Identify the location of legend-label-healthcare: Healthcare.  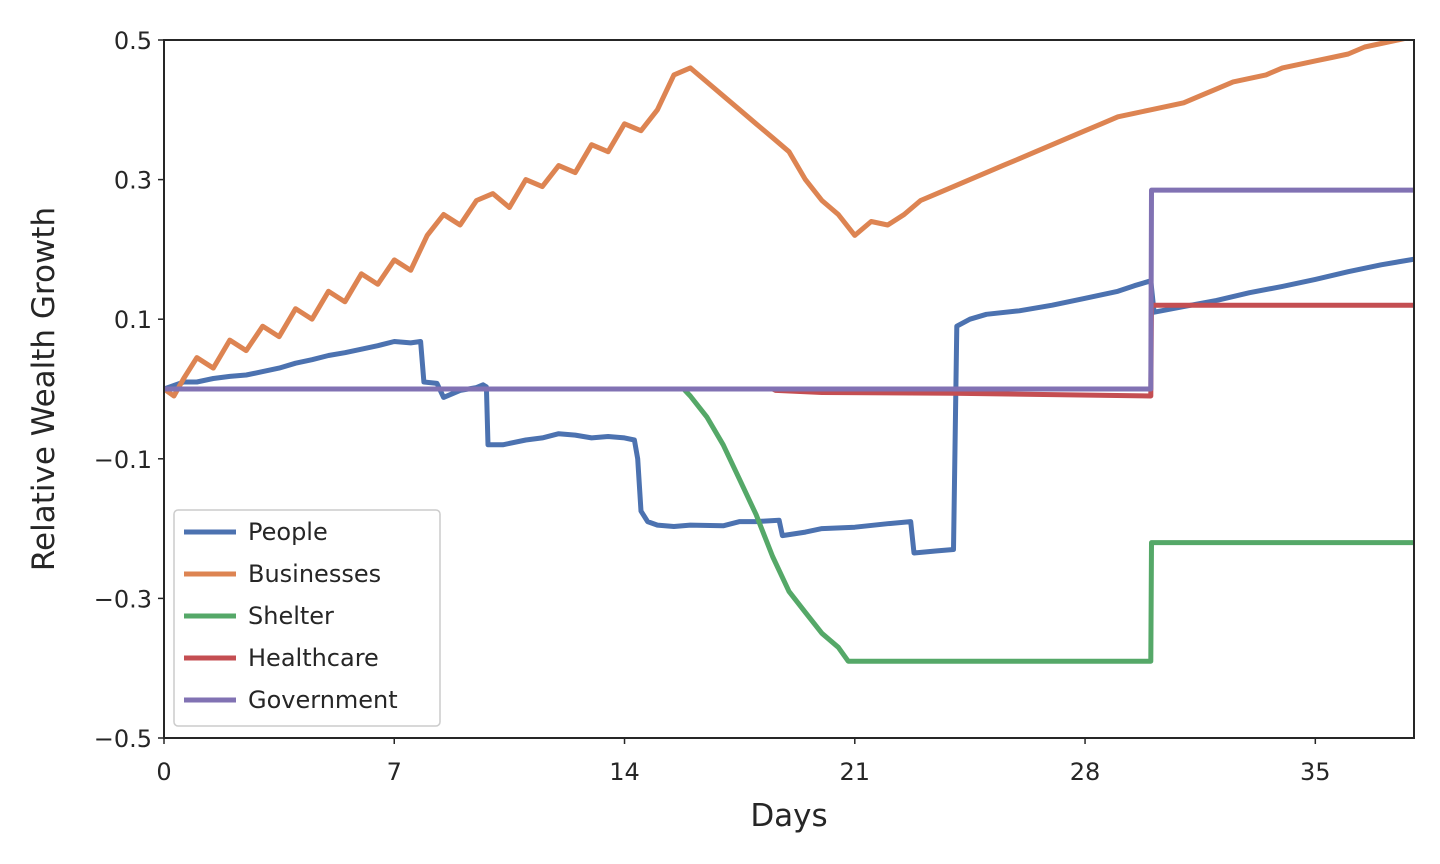
(313, 658).